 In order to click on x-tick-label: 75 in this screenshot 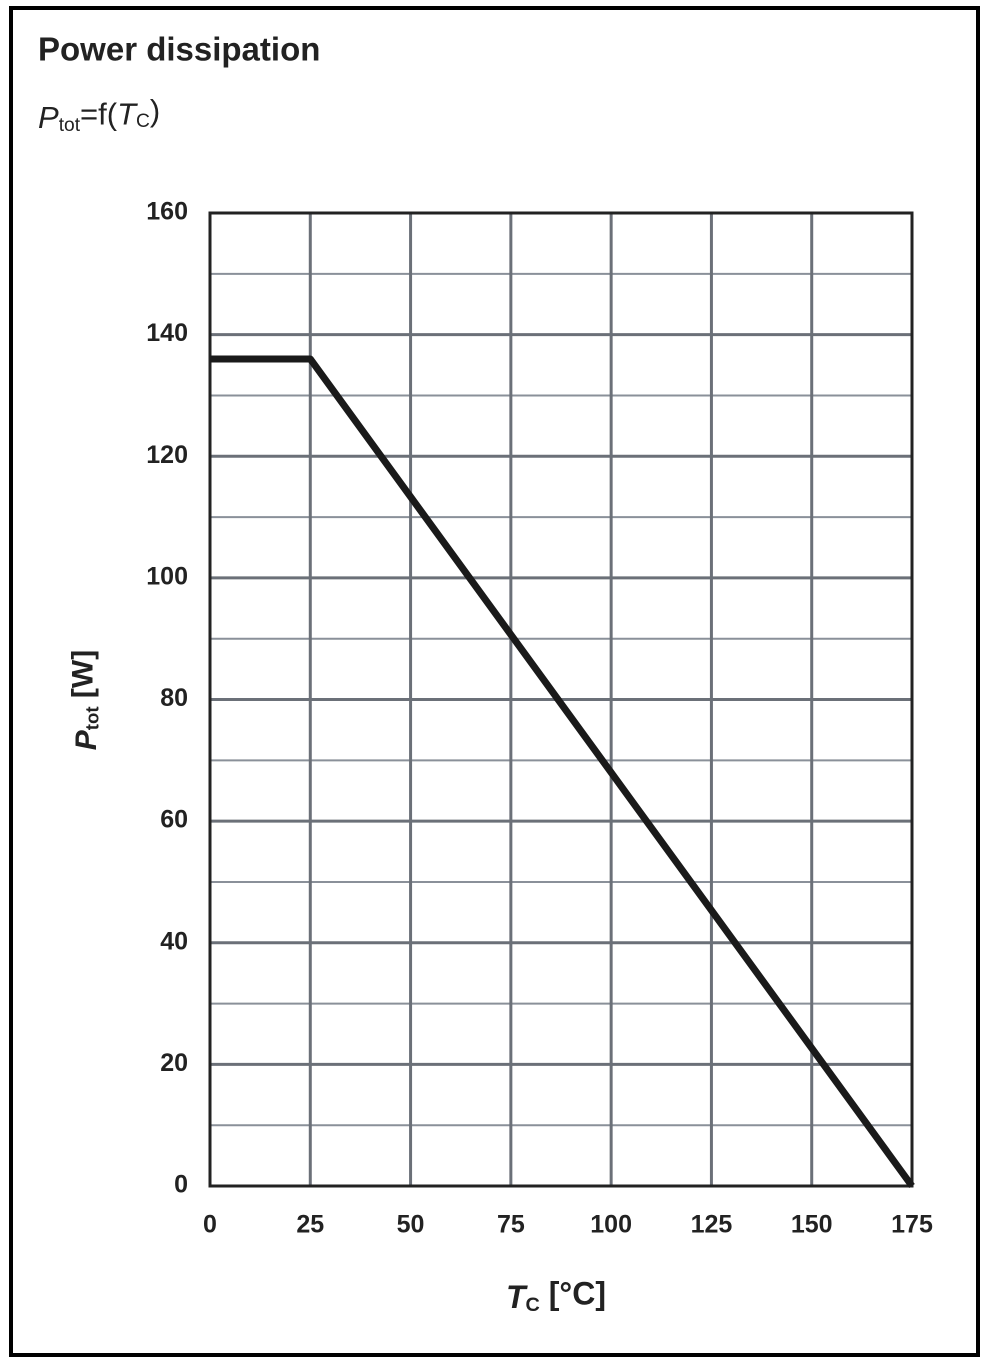, I will do `click(511, 1225)`.